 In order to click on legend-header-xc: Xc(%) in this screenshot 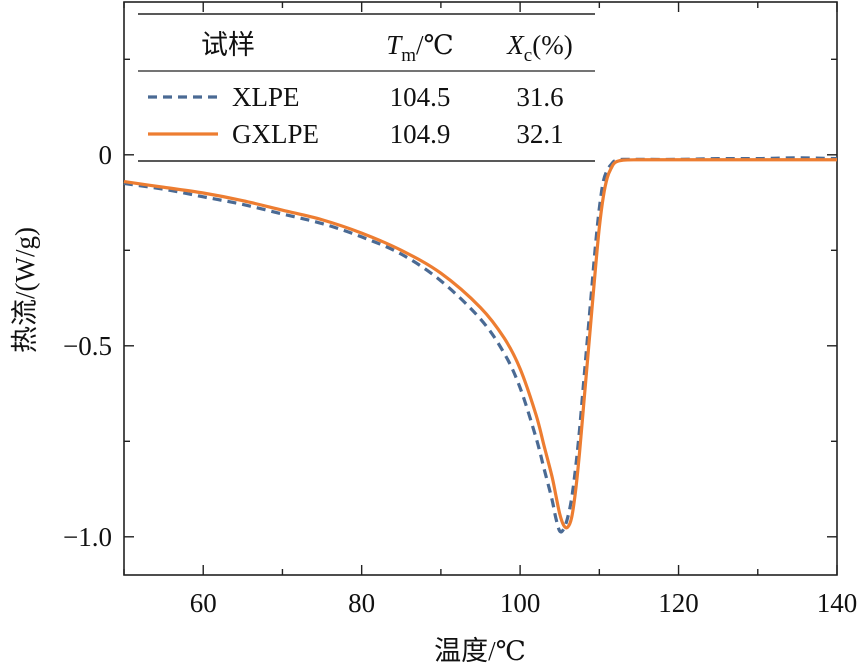, I will do `click(539, 48)`.